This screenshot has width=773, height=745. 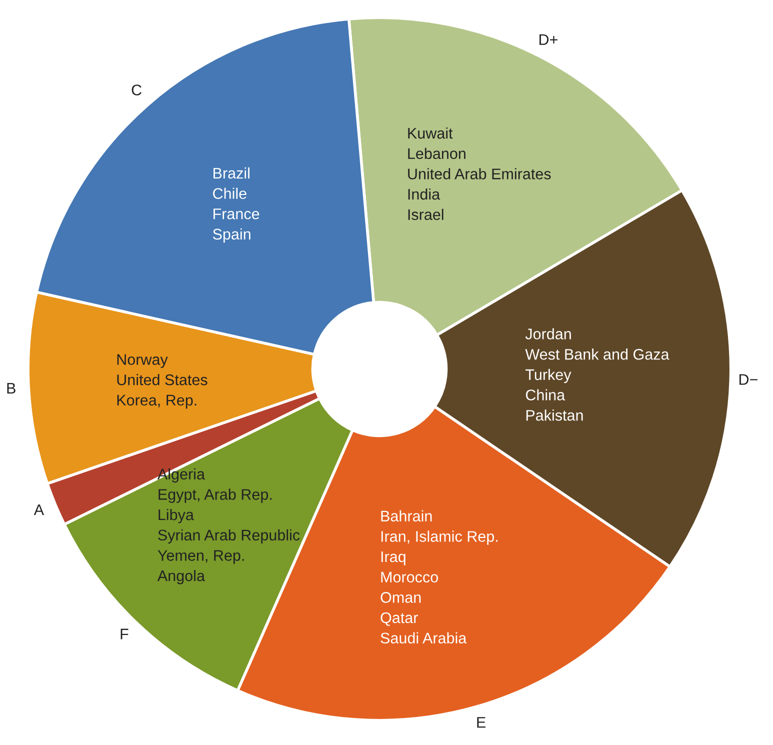 What do you see at coordinates (137, 90) in the screenshot?
I see `slice-label: C` at bounding box center [137, 90].